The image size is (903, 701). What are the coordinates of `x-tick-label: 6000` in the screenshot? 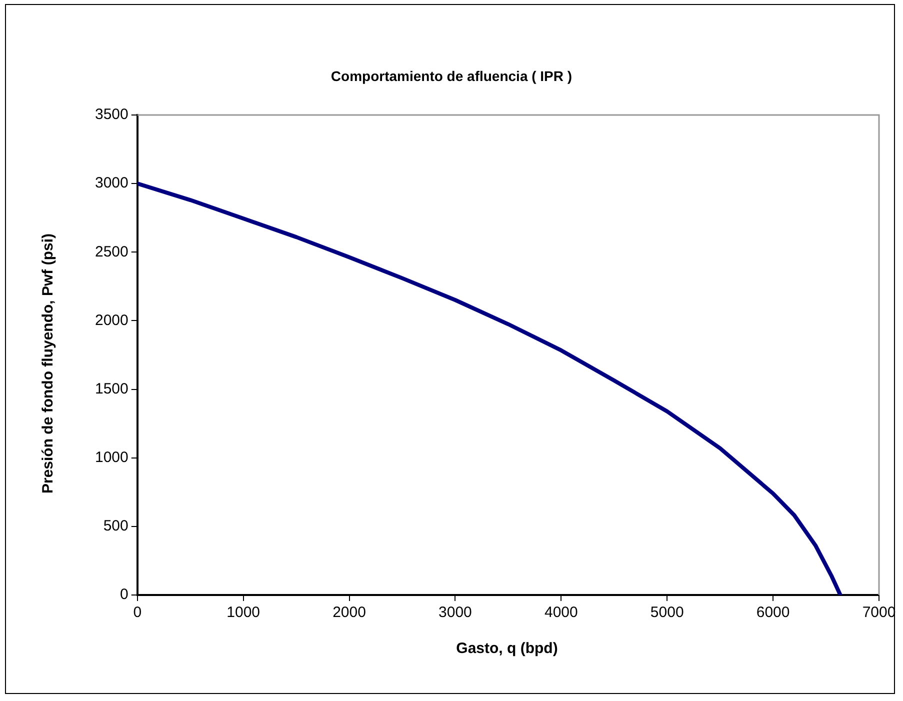 It's located at (773, 613).